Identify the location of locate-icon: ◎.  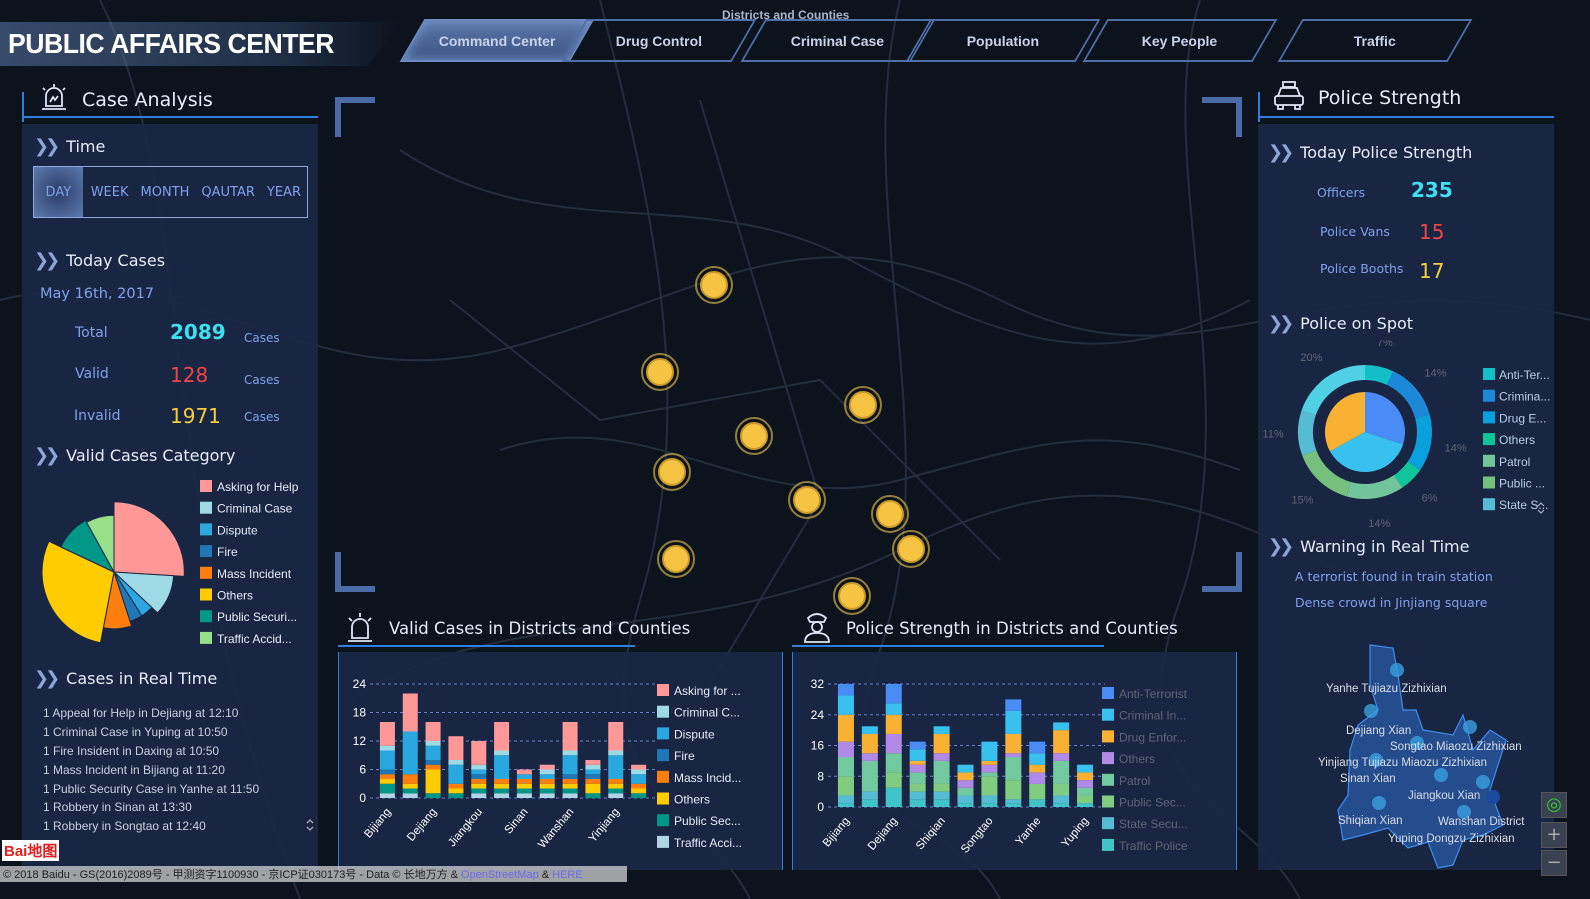
(1554, 805).